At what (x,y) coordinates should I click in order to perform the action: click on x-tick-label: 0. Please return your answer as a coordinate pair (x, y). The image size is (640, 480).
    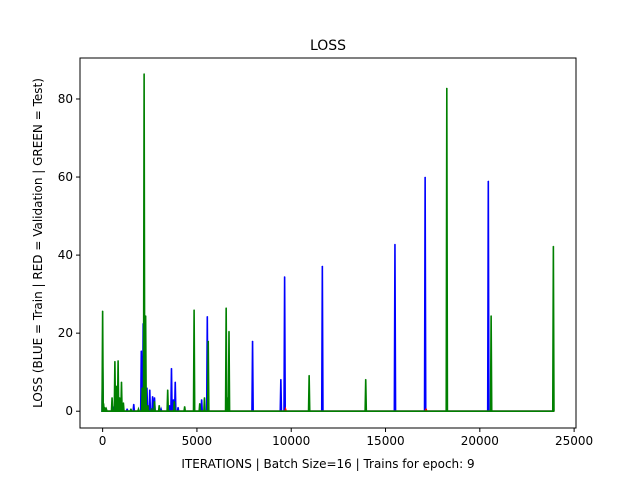
    Looking at the image, I should click on (103, 441).